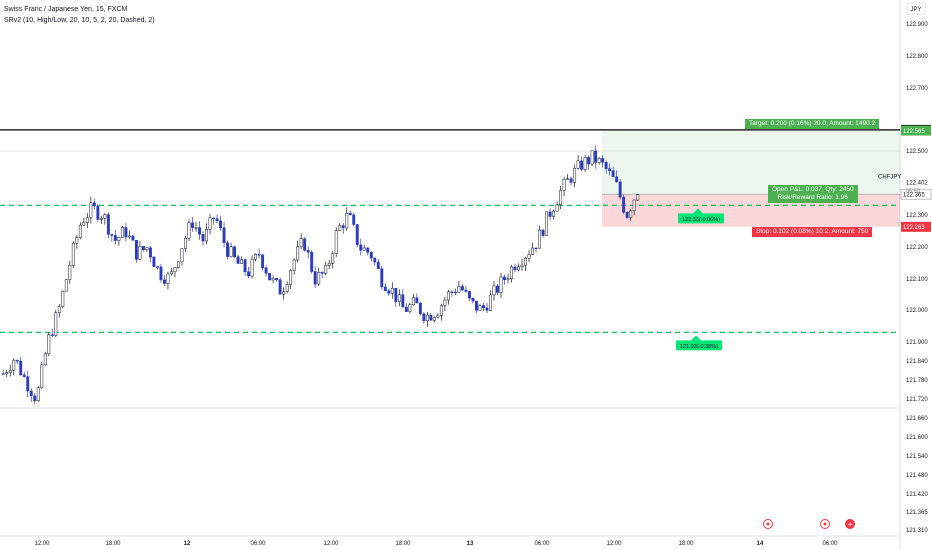  What do you see at coordinates (917, 89) in the screenshot?
I see `y-tick-label: 122.700` at bounding box center [917, 89].